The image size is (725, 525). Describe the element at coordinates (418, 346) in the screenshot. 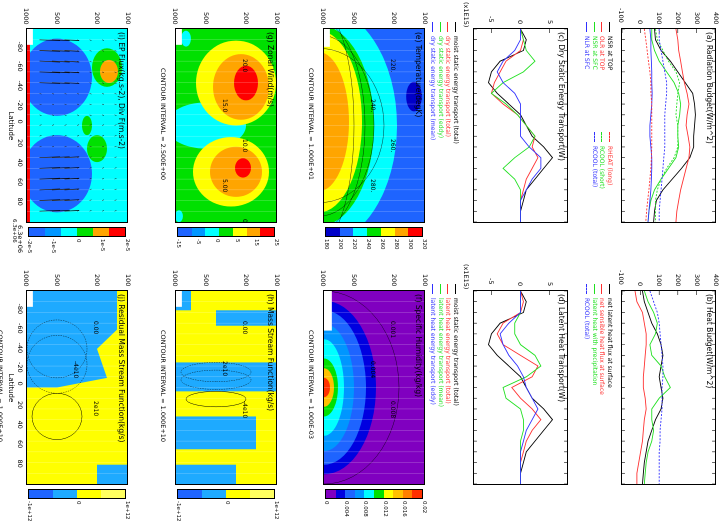

I see `panel-title: (f) Specific Humidity(kg/kg)` at that location.